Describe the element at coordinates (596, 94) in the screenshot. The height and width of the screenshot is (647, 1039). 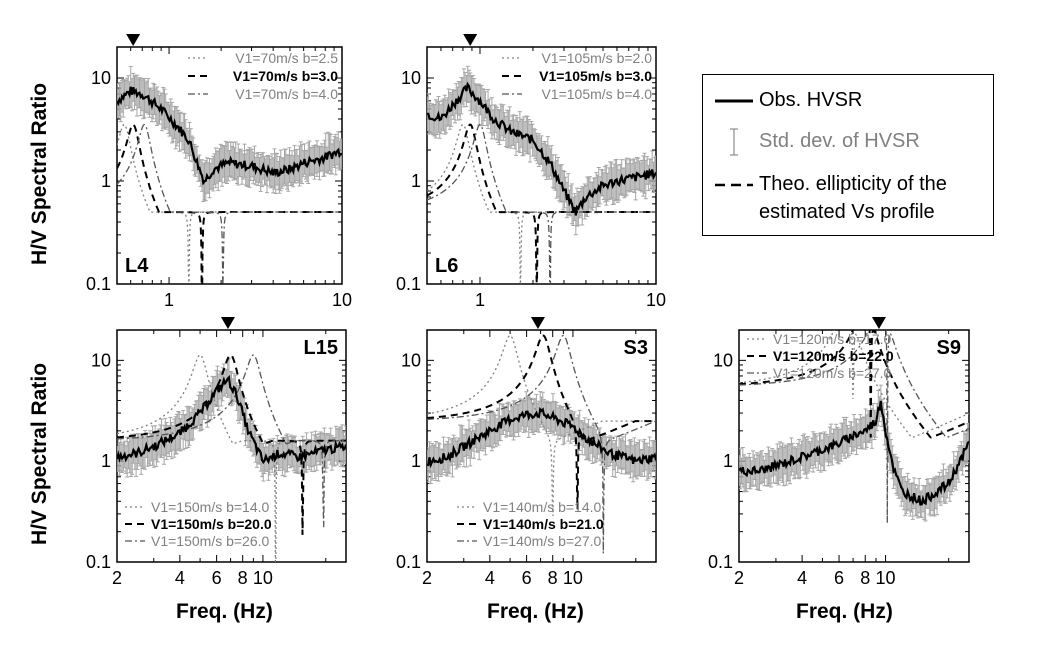
I see `theo-legend-label: V1=105m/s b=4.0` at that location.